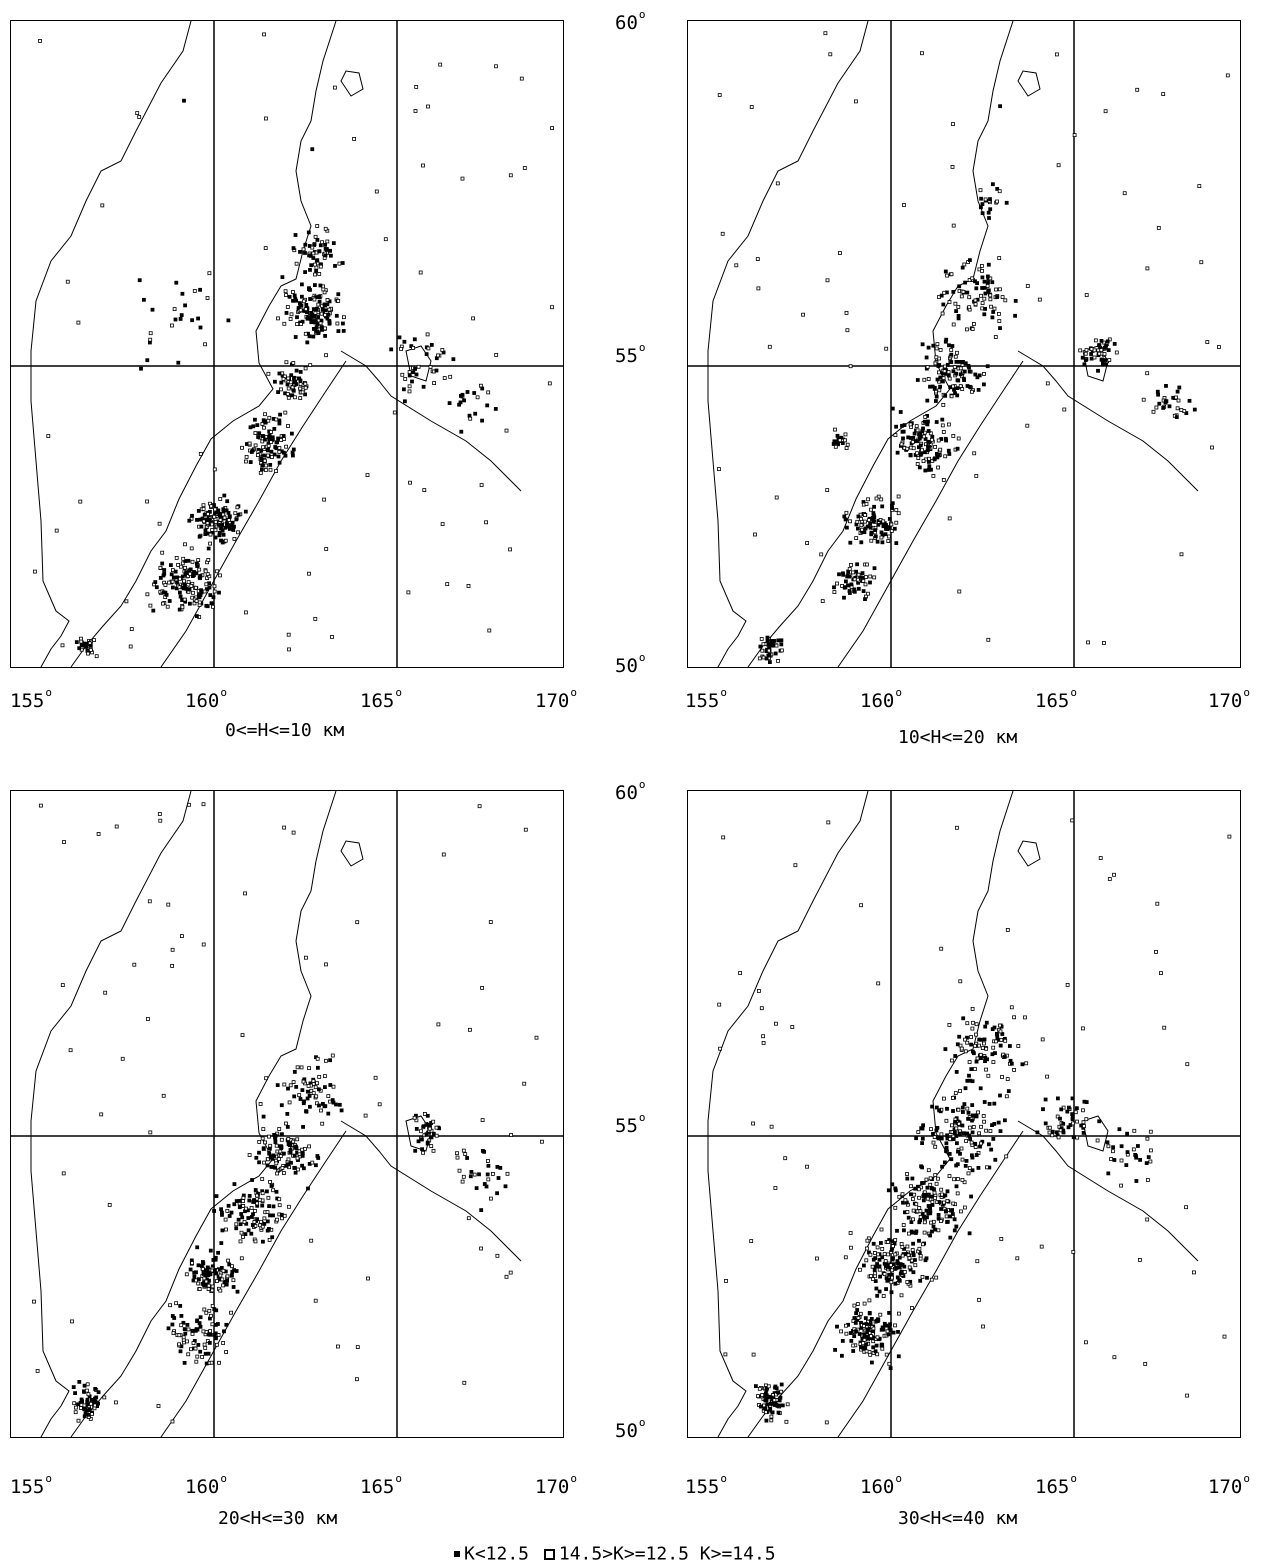 The height and width of the screenshot is (1568, 1261). Describe the element at coordinates (278, 1518) in the screenshot. I see `depth-caption: 20<H<=30 км` at that location.